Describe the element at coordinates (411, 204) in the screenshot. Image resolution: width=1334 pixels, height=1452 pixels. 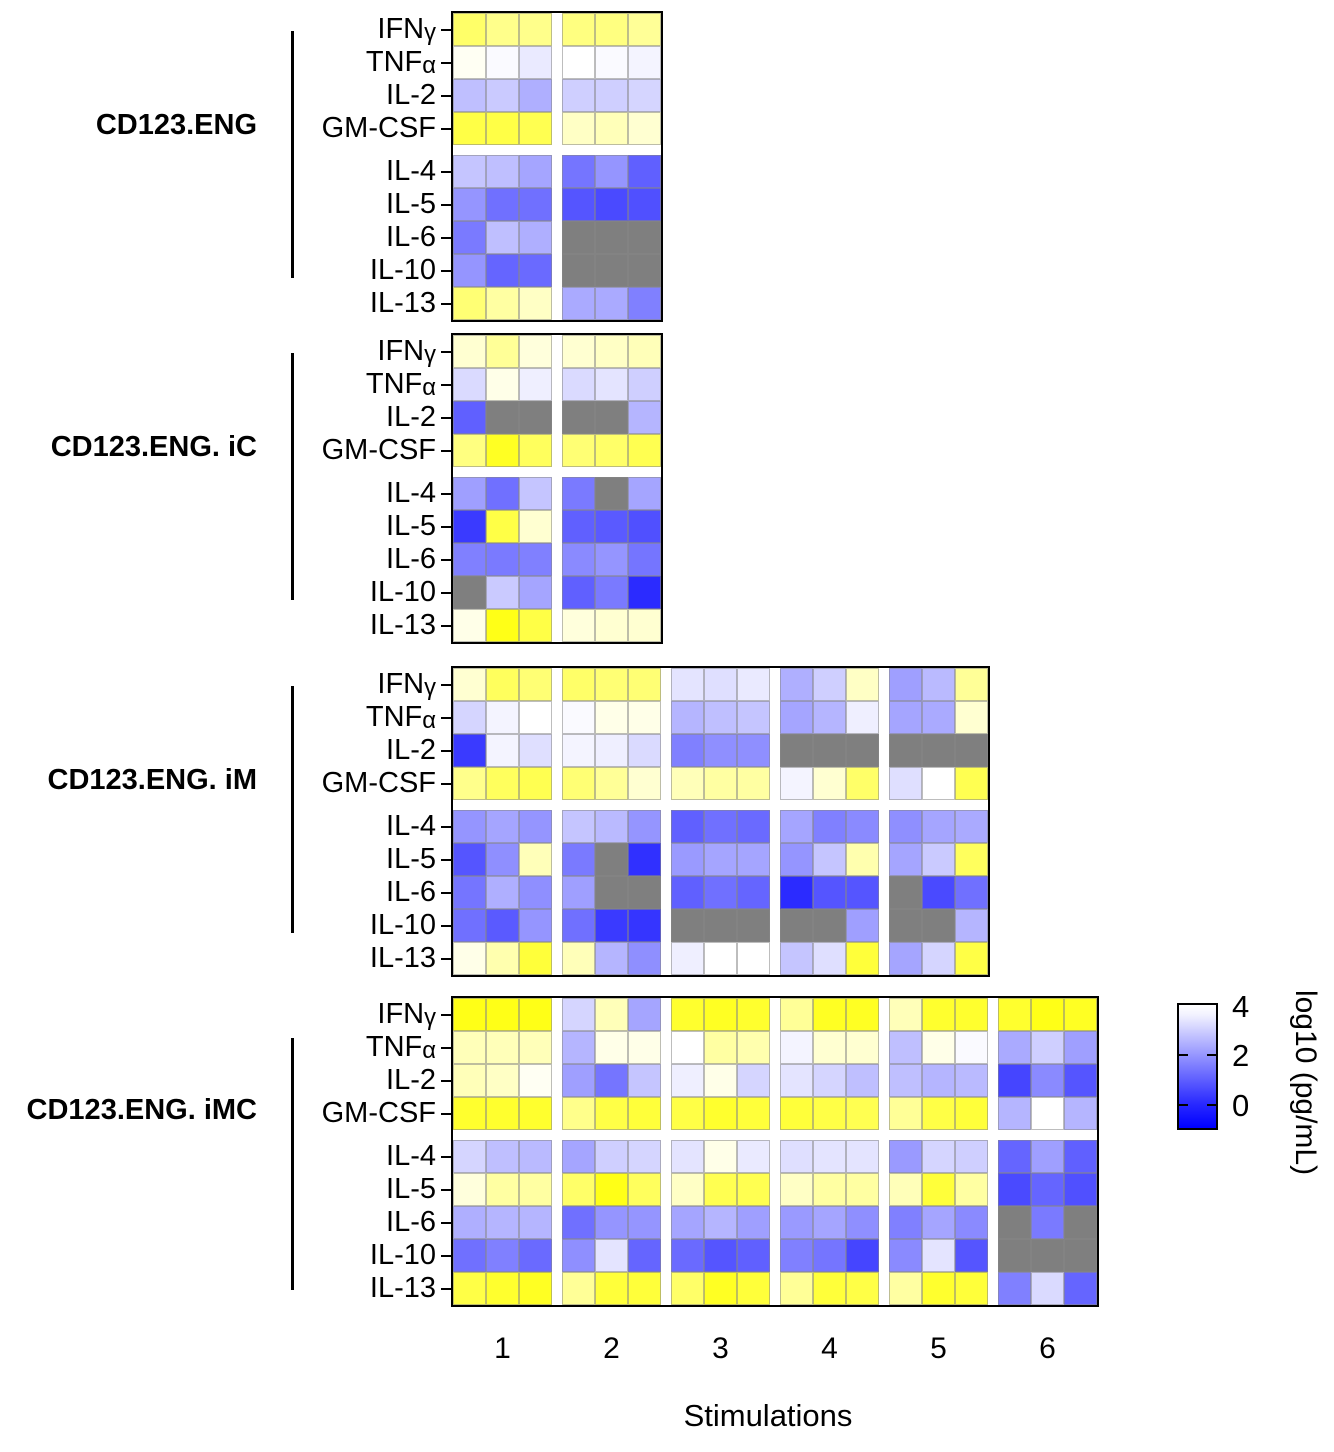
I see `row-label: IL-5` at that location.